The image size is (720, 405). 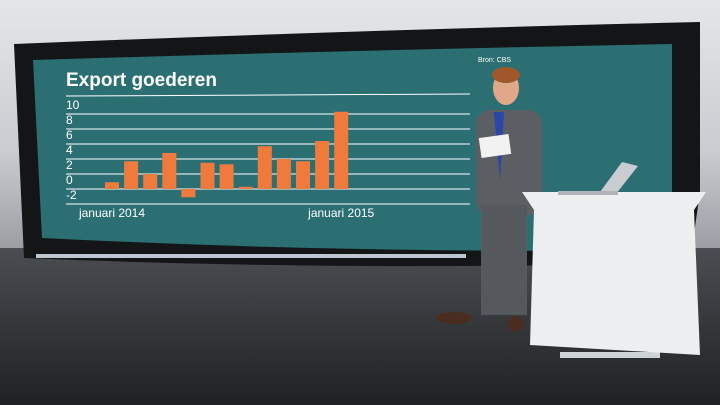 I want to click on y-tick-label: 2, so click(x=69, y=165).